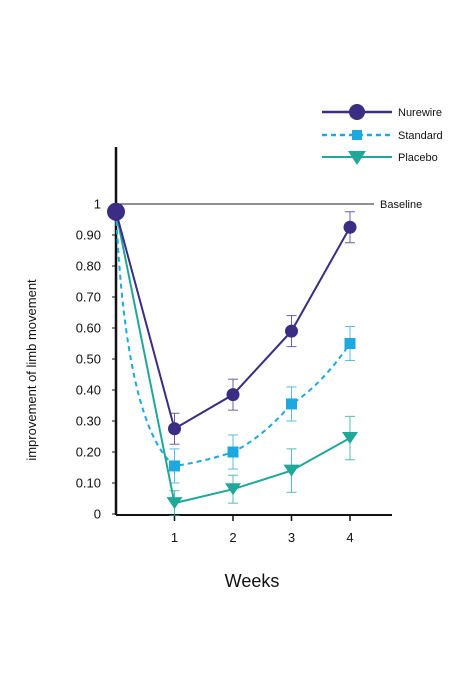 Image resolution: width=474 pixels, height=700 pixels. What do you see at coordinates (97, 204) in the screenshot?
I see `y-tick-label: 1` at bounding box center [97, 204].